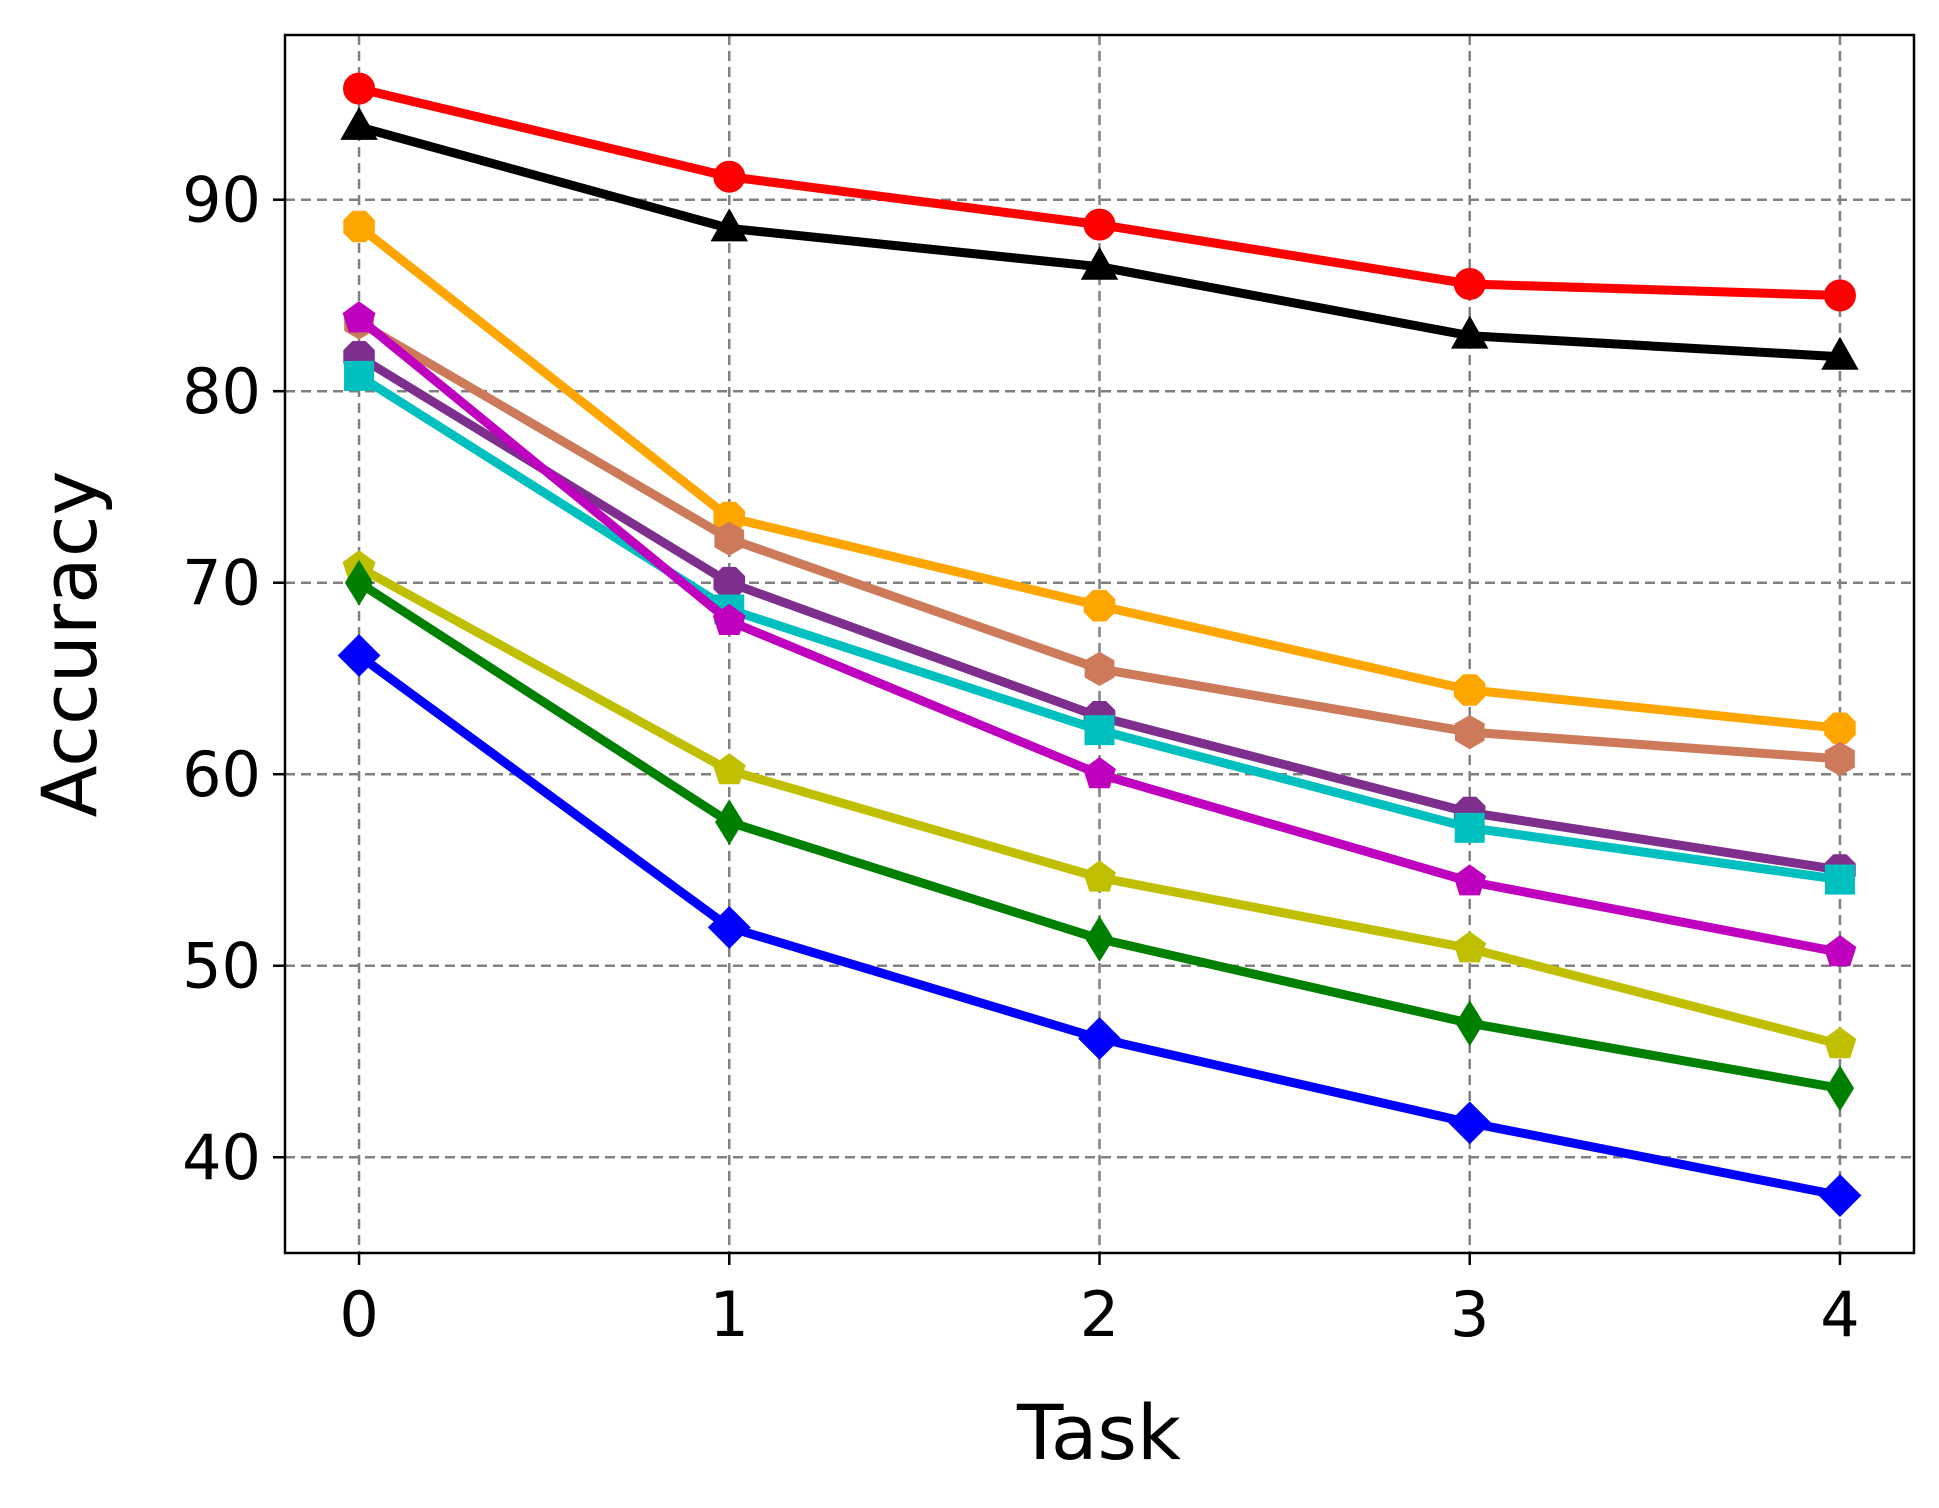 This screenshot has width=1939, height=1508. Describe the element at coordinates (1099, 242) in the screenshot. I see `series-line` at that location.